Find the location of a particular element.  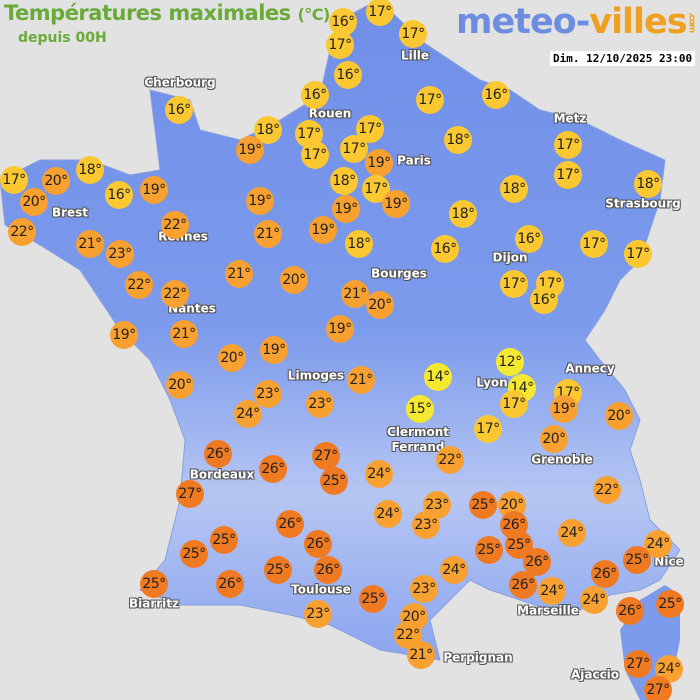

city-label: Lille is located at coordinates (415, 55).